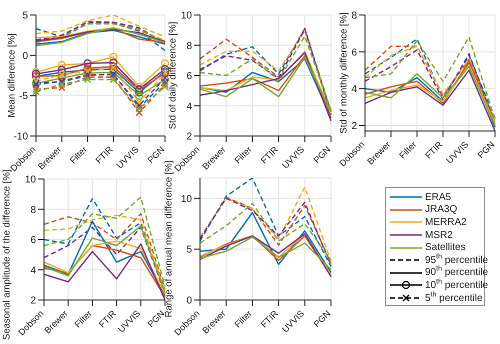  Describe the element at coordinates (7, 255) in the screenshot. I see `y-axis-title: Seasonal amplitude of the difference [%]` at that location.